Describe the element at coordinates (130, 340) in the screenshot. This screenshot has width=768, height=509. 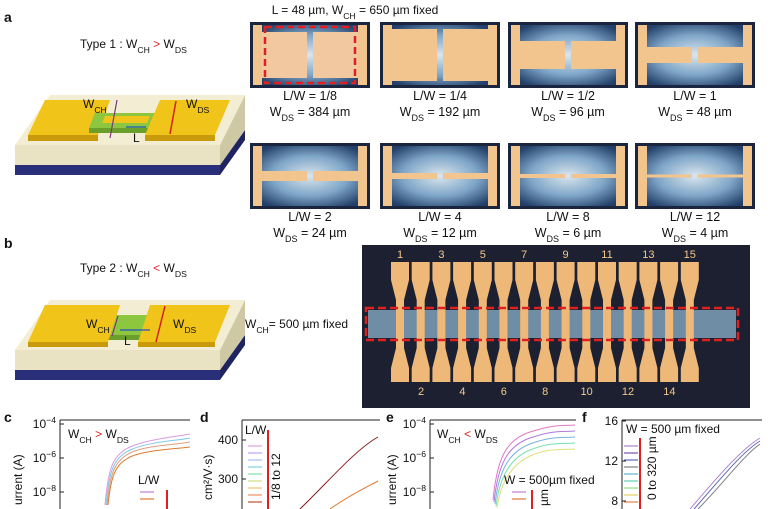
I see `device-type2` at that location.